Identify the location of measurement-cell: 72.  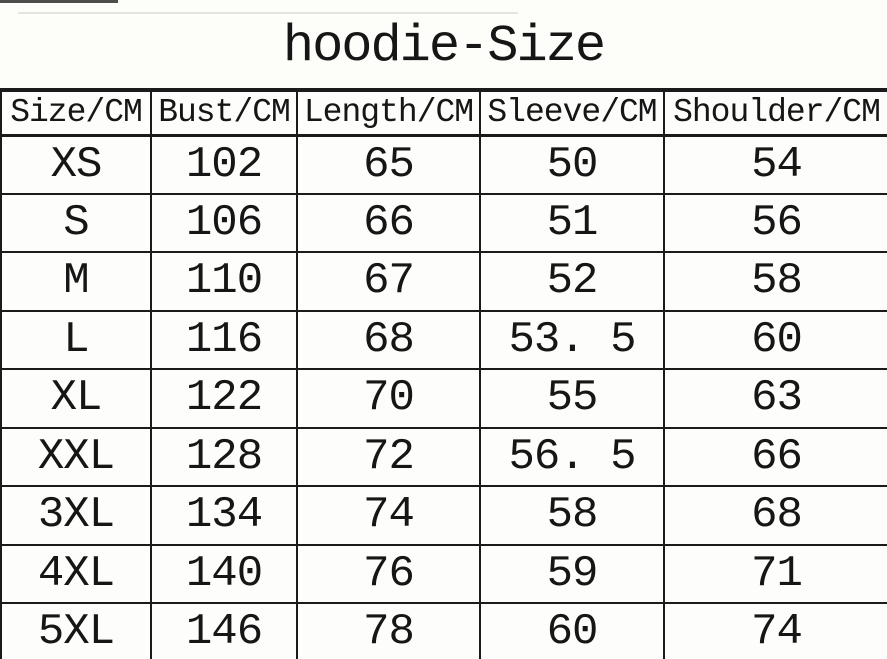
(388, 456).